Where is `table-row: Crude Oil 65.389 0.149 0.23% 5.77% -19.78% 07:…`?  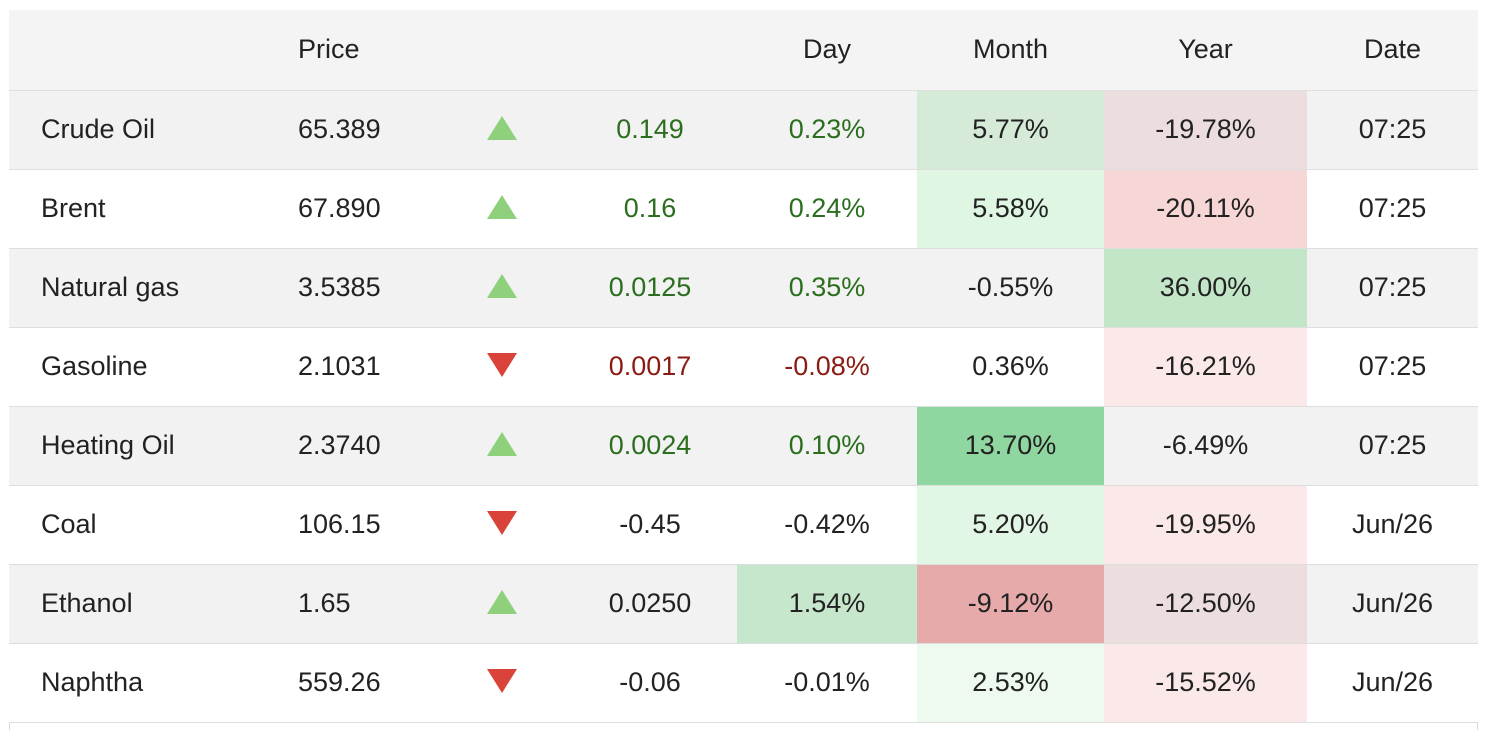
table-row: Crude Oil 65.389 0.149 0.23% 5.77% -19.78% 07:… is located at coordinates (743, 129).